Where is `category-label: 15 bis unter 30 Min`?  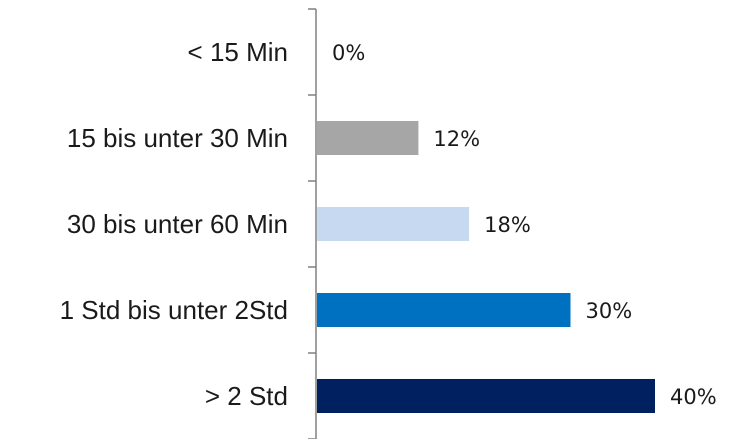 category-label: 15 bis unter 30 Min is located at coordinates (177, 138).